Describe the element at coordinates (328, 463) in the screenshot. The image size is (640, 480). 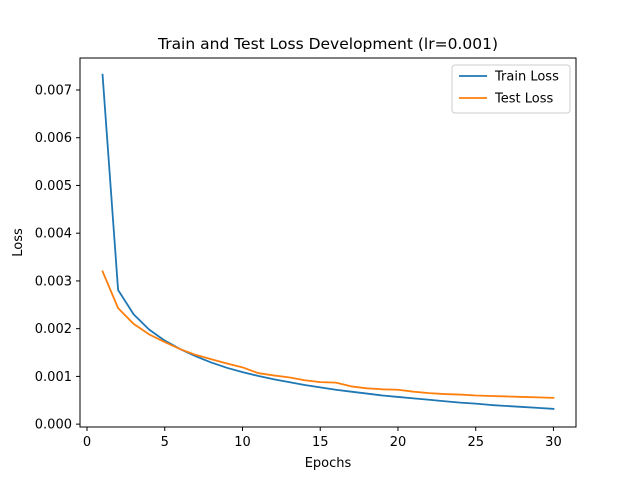
I see `x-axis-label: Epochs` at that location.